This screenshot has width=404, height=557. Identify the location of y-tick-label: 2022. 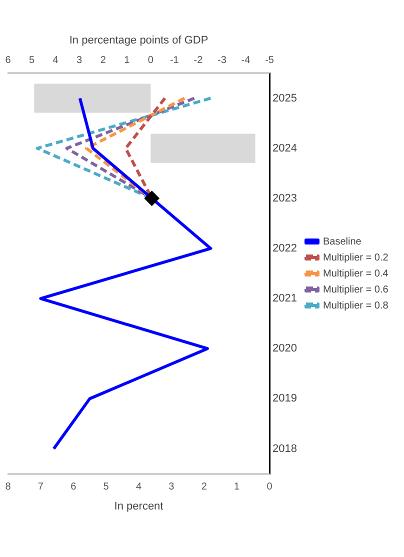
(285, 248).